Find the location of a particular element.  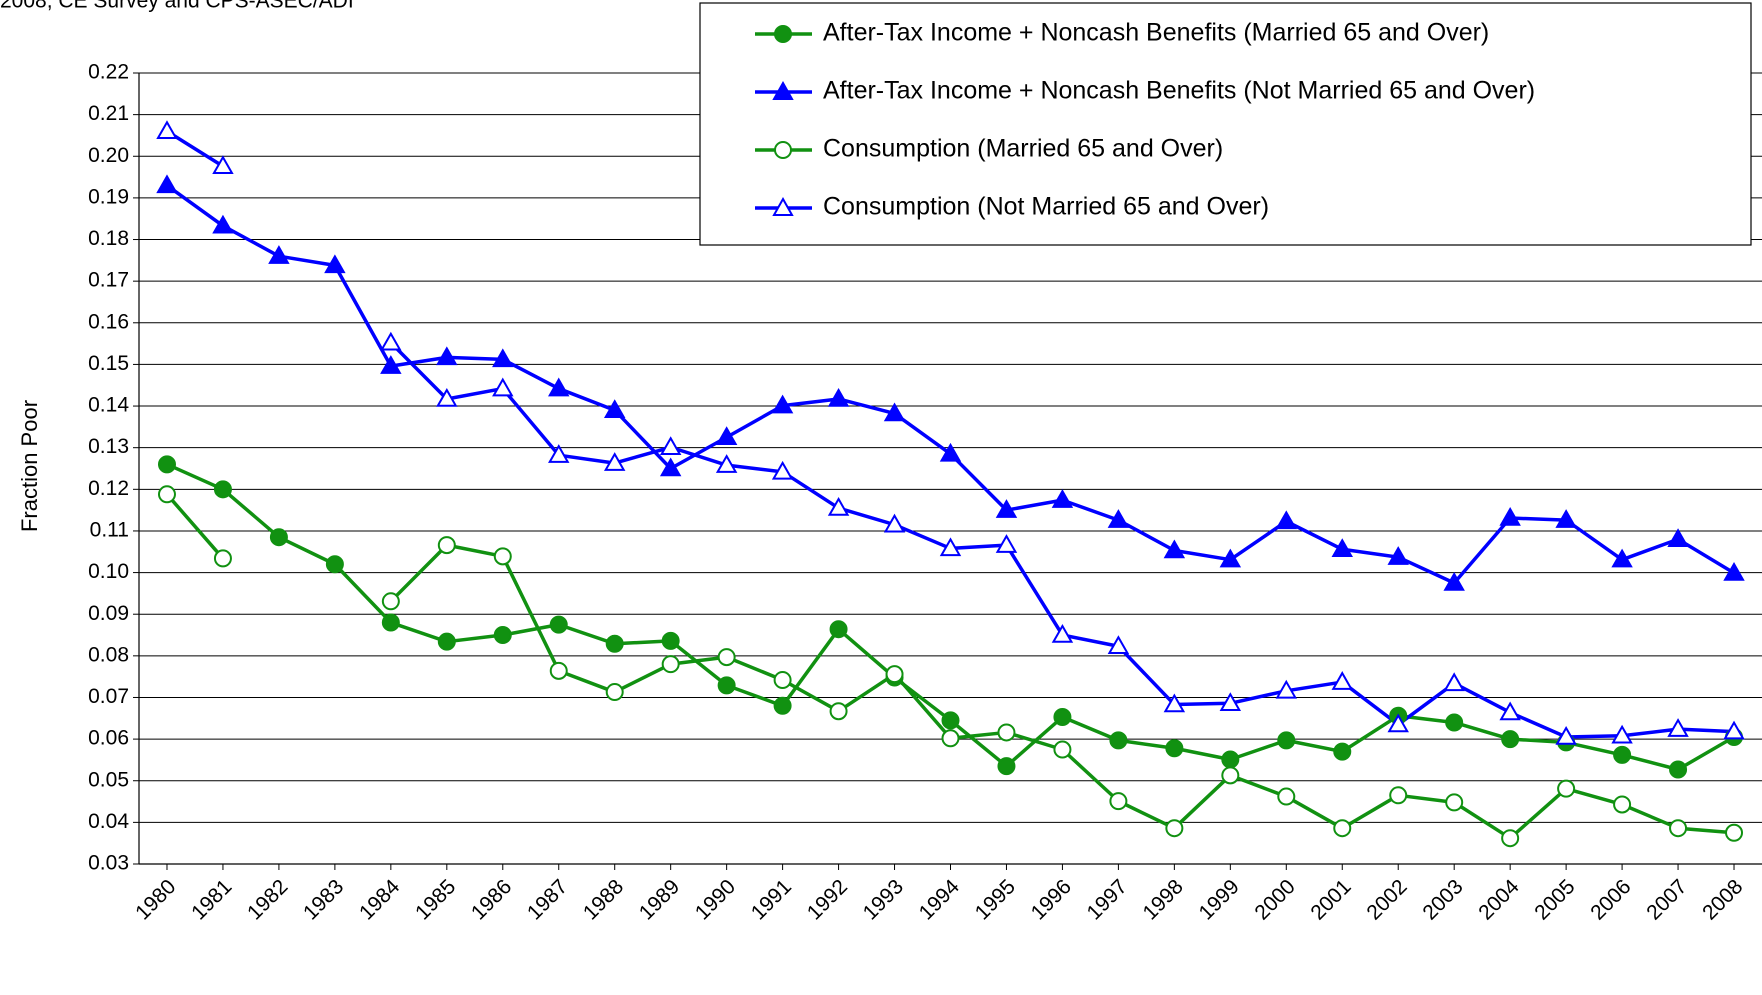

x-tick-label: 1980 is located at coordinates (155, 899).